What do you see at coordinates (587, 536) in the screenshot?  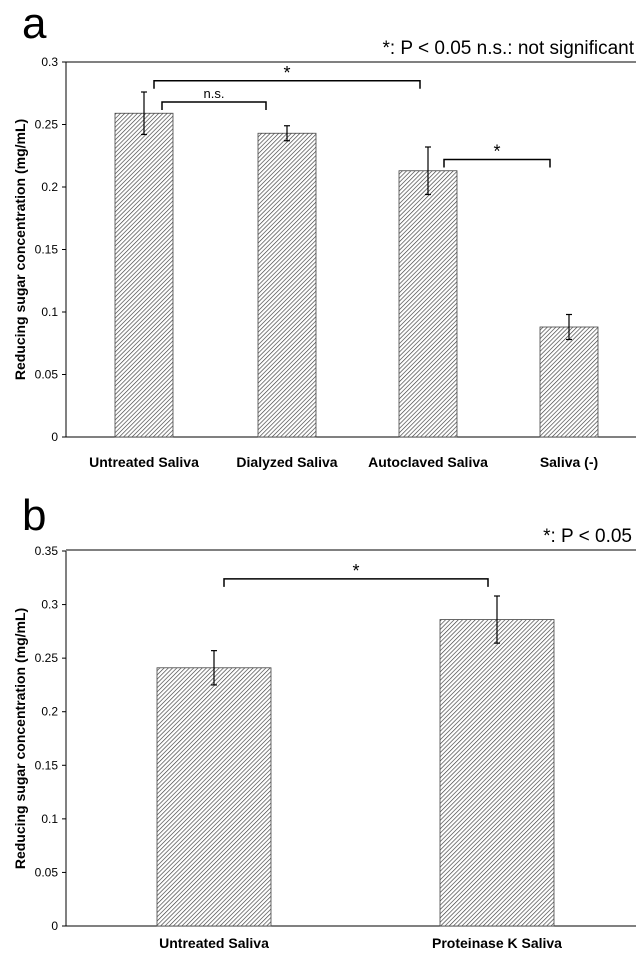 I see `significance-legend: *: P < 0.05` at bounding box center [587, 536].